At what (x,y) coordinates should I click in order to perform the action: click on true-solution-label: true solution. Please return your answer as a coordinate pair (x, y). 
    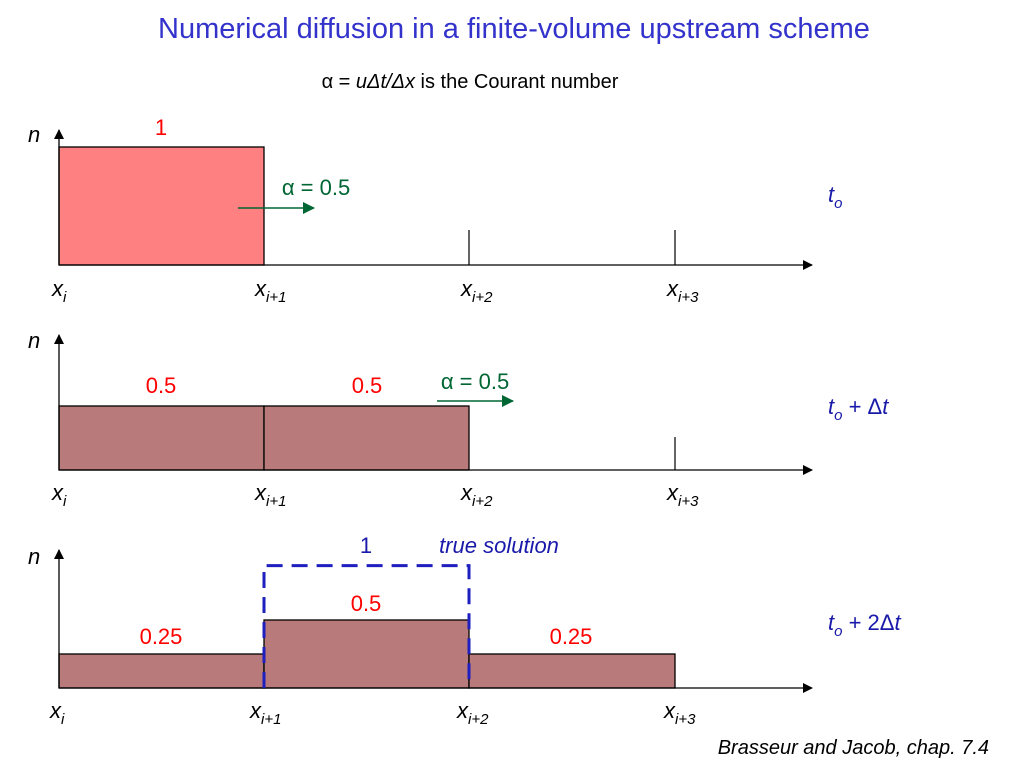
    Looking at the image, I should click on (499, 545).